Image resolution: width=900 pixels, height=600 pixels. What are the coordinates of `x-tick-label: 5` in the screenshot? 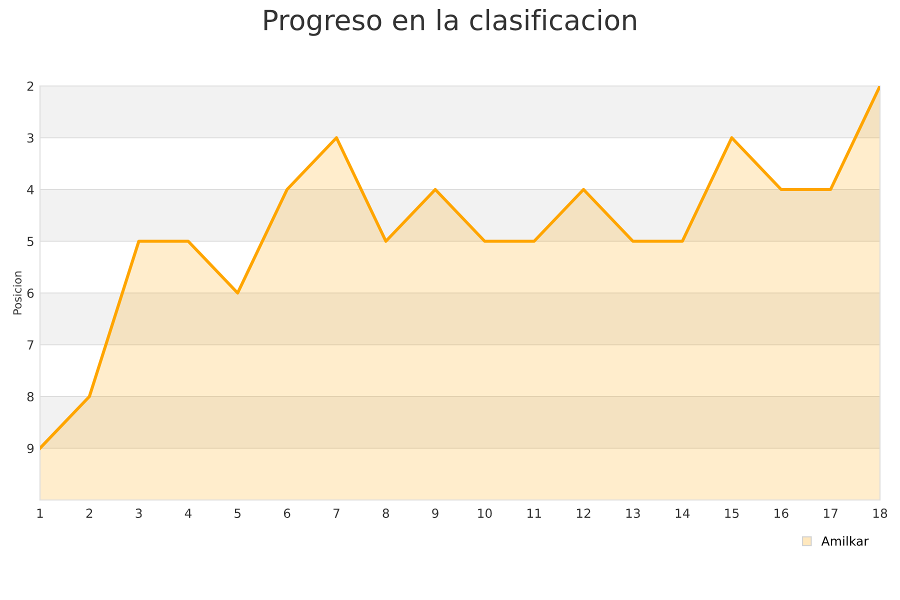 It's located at (237, 513).